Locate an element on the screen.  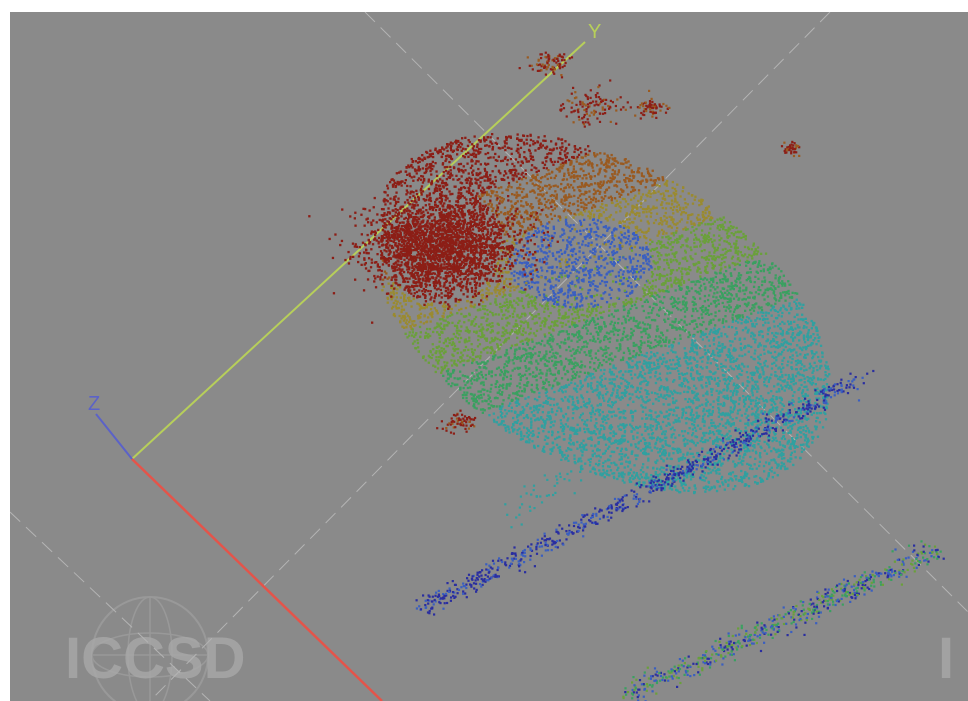
z-axis-line is located at coordinates (114, 436).